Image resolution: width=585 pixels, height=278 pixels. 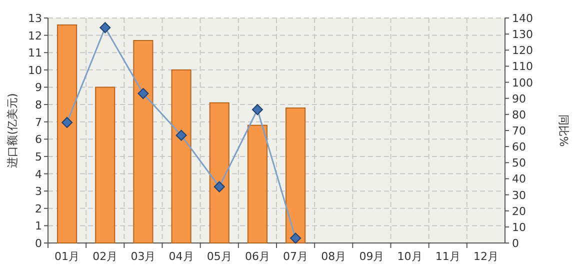 What do you see at coordinates (38, 191) in the screenshot?
I see `y-tick-label: 3` at bounding box center [38, 191].